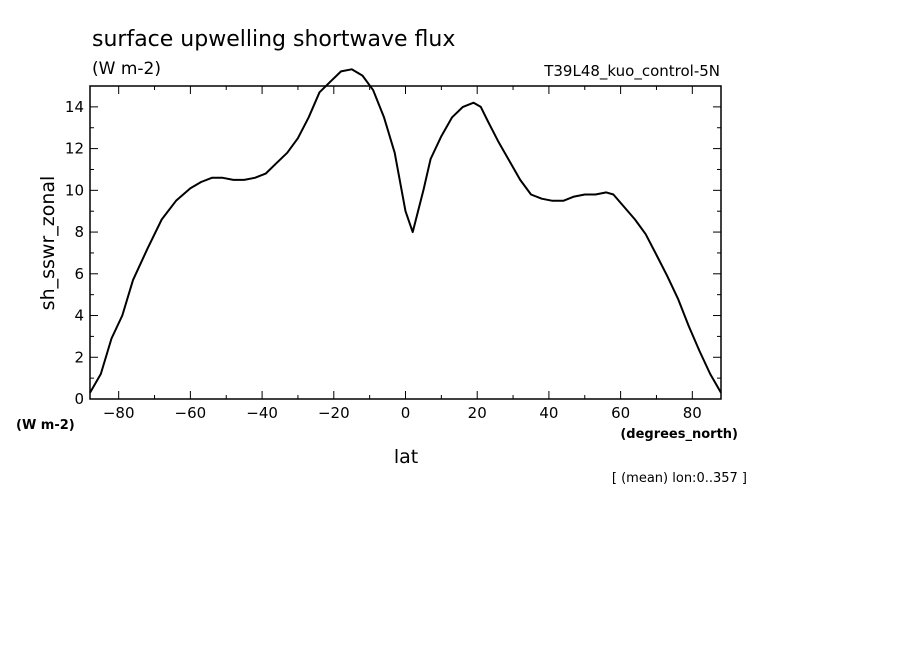  What do you see at coordinates (79, 357) in the screenshot?
I see `y-tick-label: 2` at bounding box center [79, 357].